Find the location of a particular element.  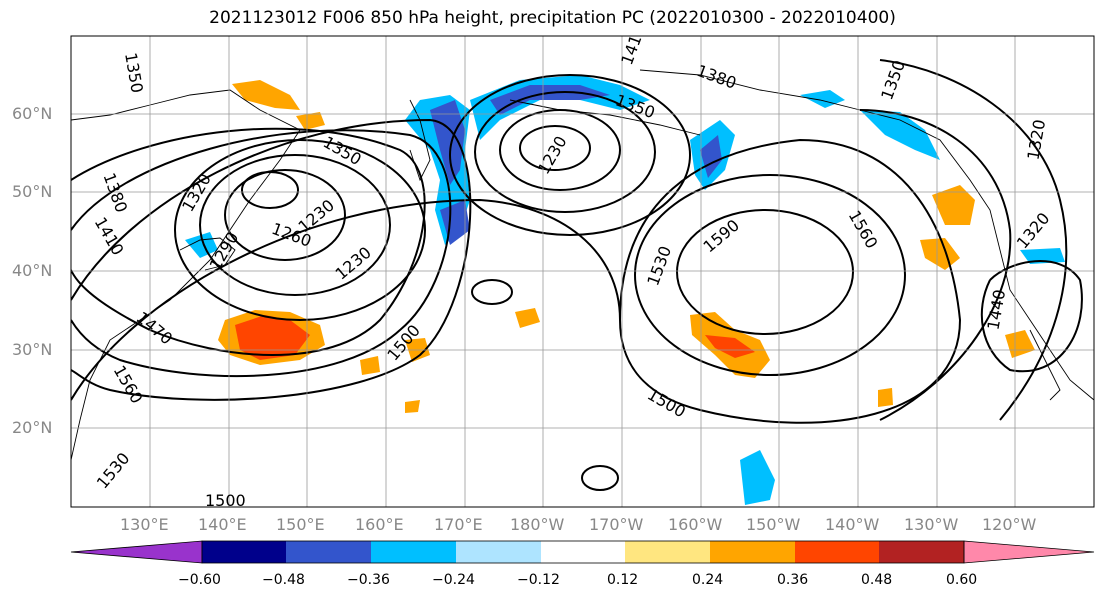

contour-label: 1380 is located at coordinates (115, 192).